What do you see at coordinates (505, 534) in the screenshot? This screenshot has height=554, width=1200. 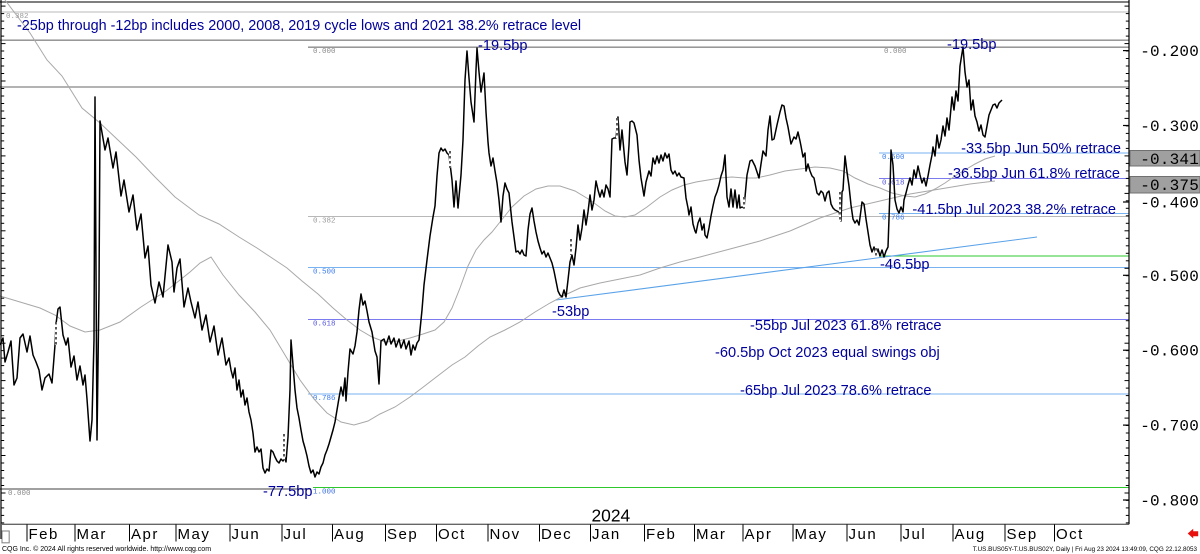 I see `svg-text: Nov` at bounding box center [505, 534].